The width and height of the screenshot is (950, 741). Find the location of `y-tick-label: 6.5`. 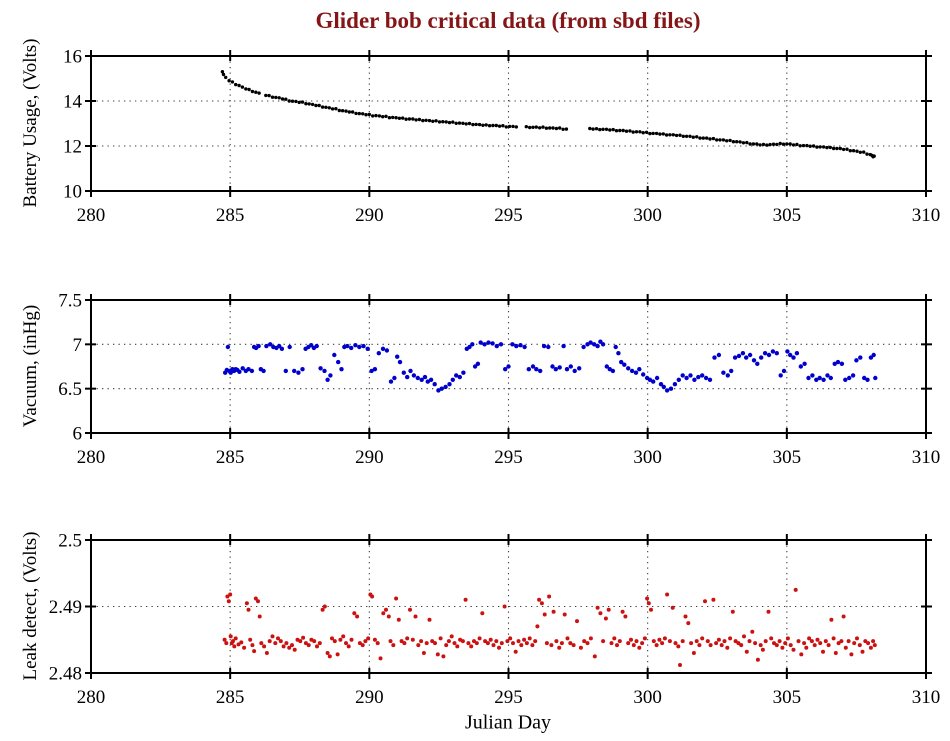

y-tick-label: 6.5 is located at coordinates (70, 389).